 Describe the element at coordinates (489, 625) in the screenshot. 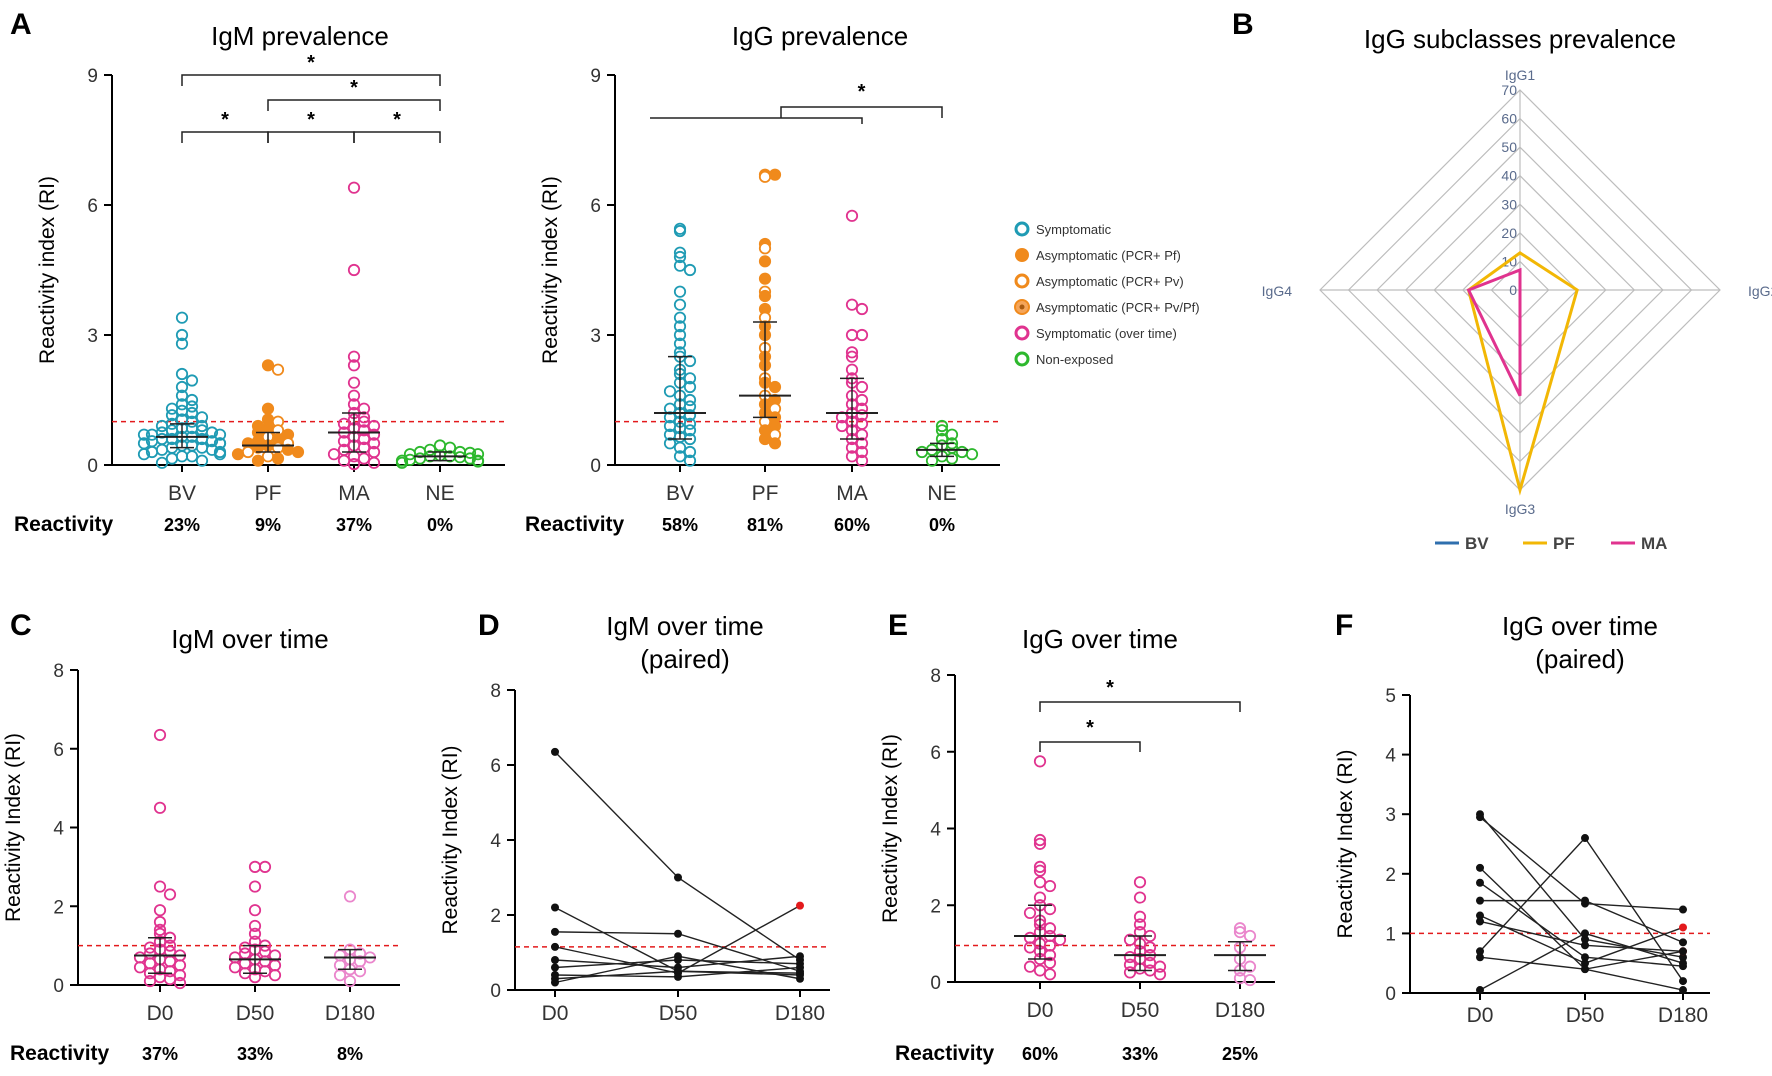

I see `panel-label-d: D` at that location.